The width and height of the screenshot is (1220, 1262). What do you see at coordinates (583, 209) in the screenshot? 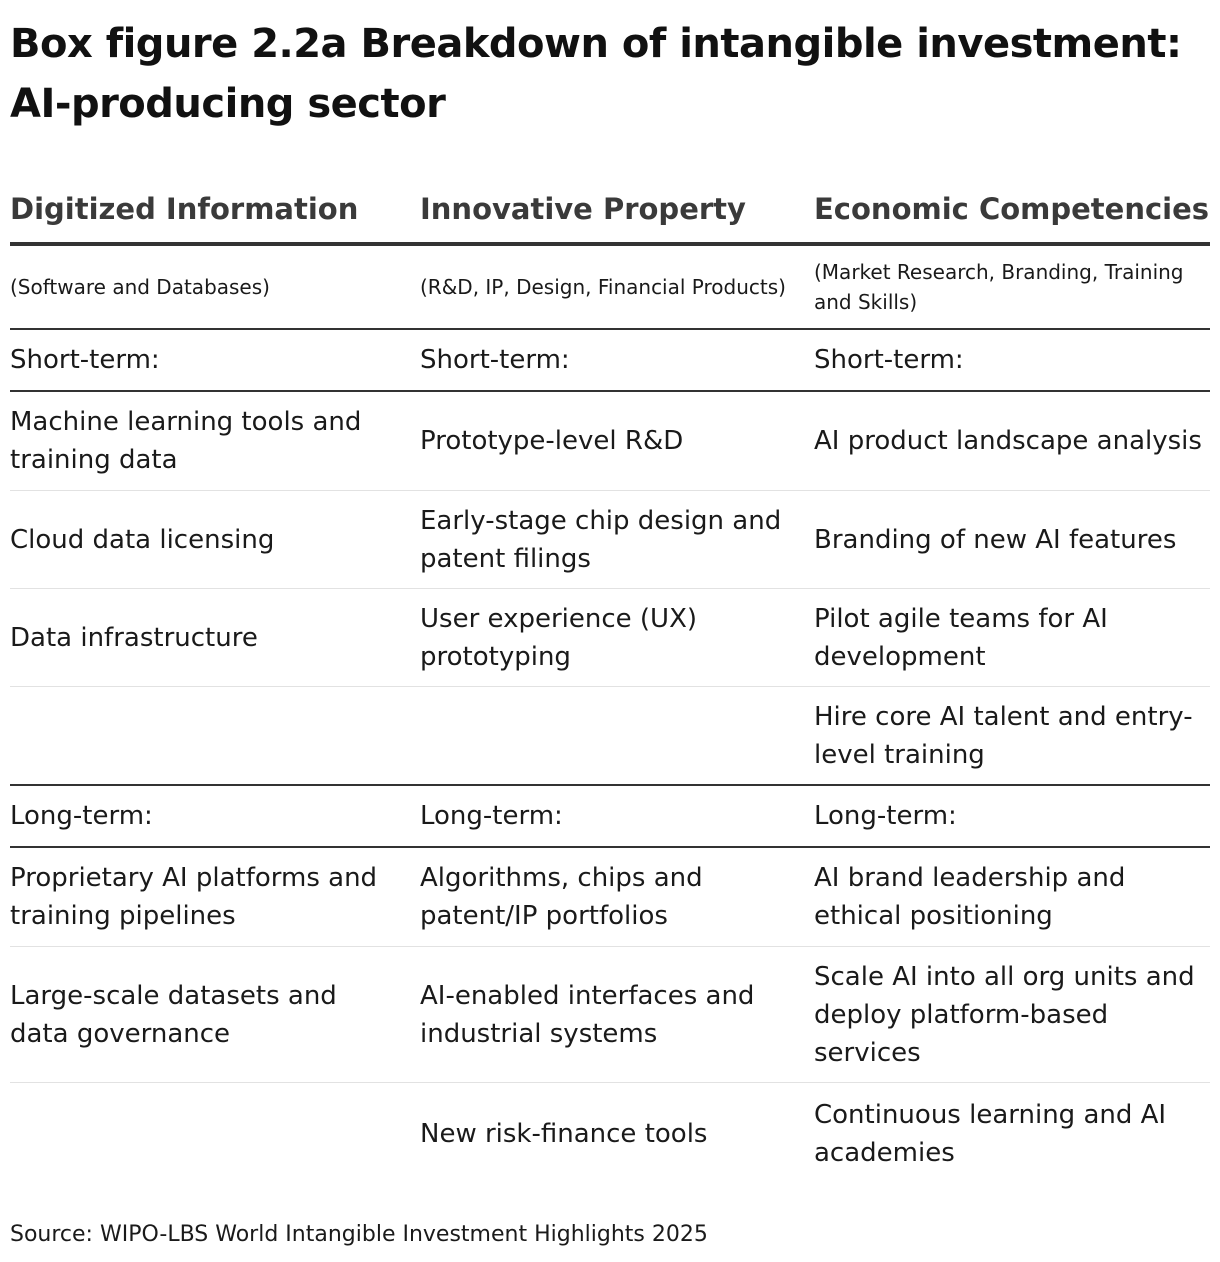
I see `column-heading: Innovative Property` at bounding box center [583, 209].